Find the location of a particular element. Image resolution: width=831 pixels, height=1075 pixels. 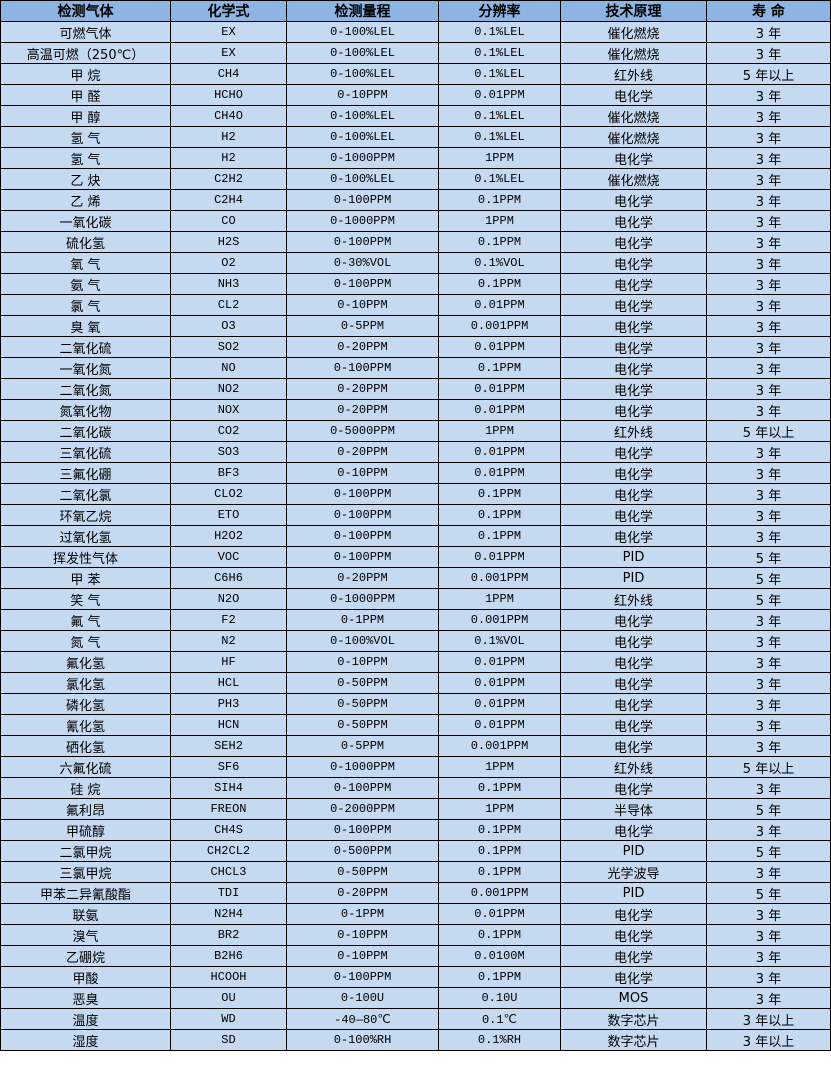

table-row: 甲 烷 CH4 0-100%LEL 0.1%LEL 红外线 5 年以上 is located at coordinates (415, 74).